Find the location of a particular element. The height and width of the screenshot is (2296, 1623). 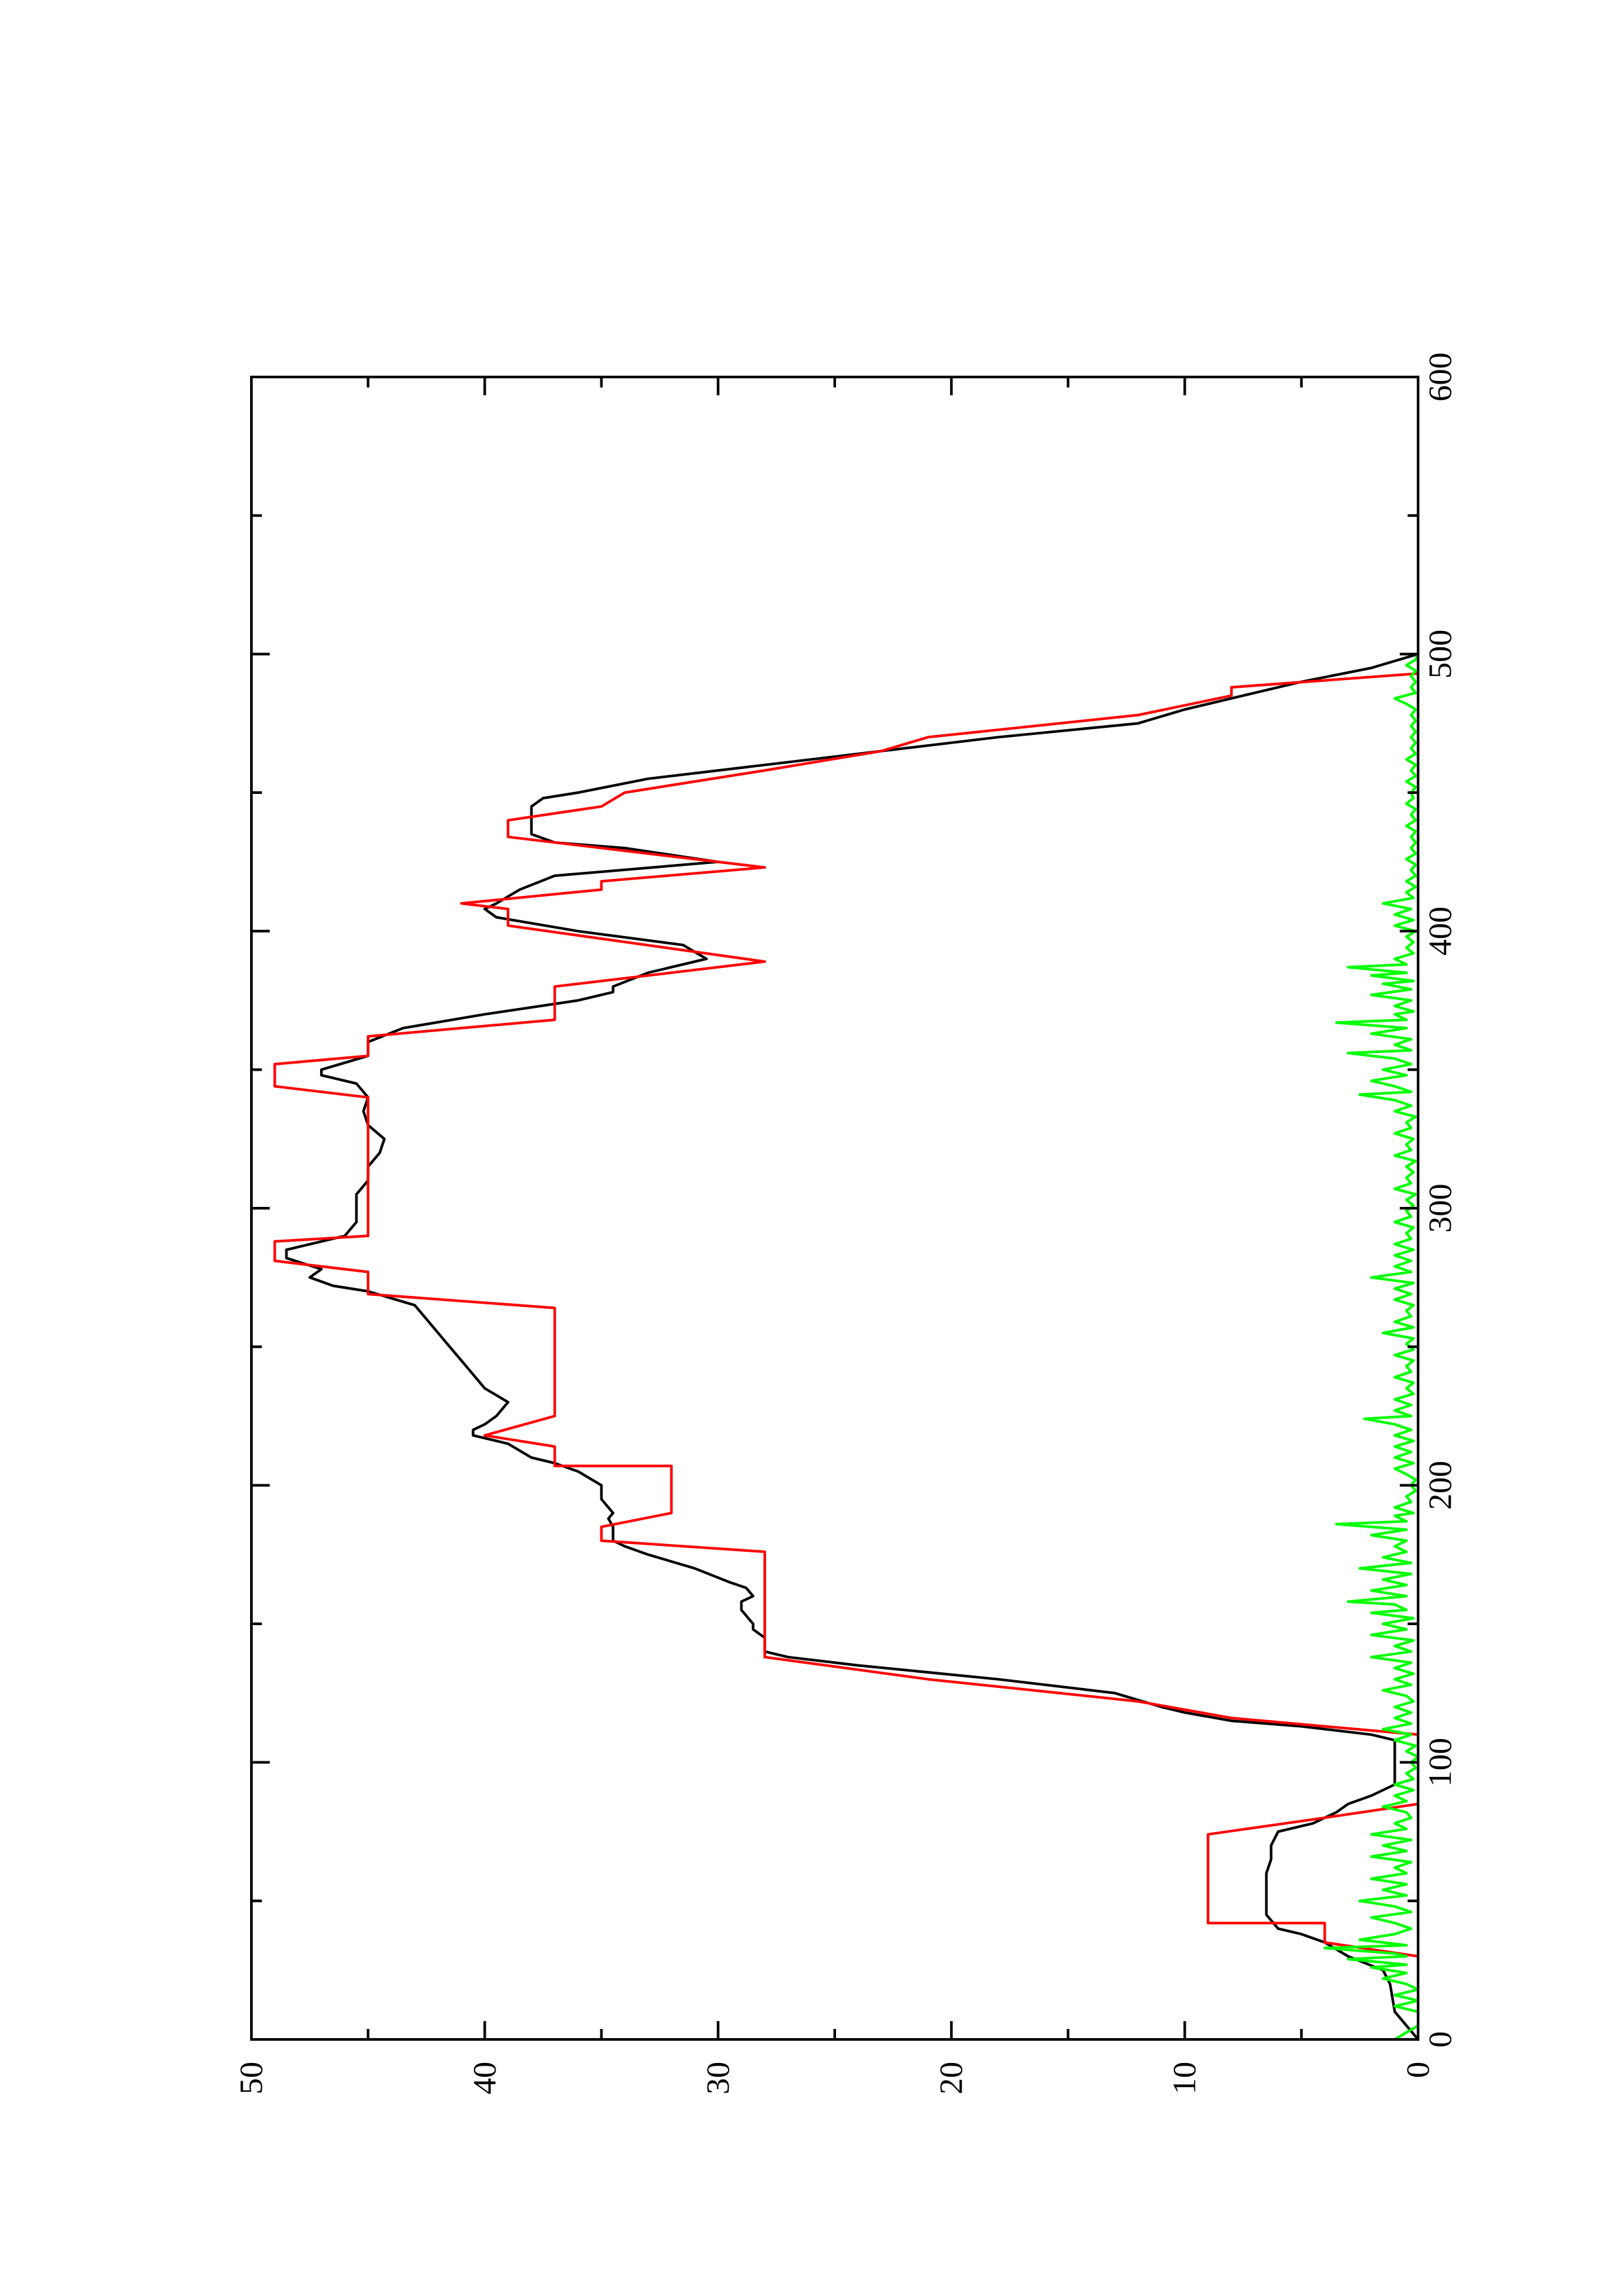

x-tick-label: 0 is located at coordinates (1439, 2040).